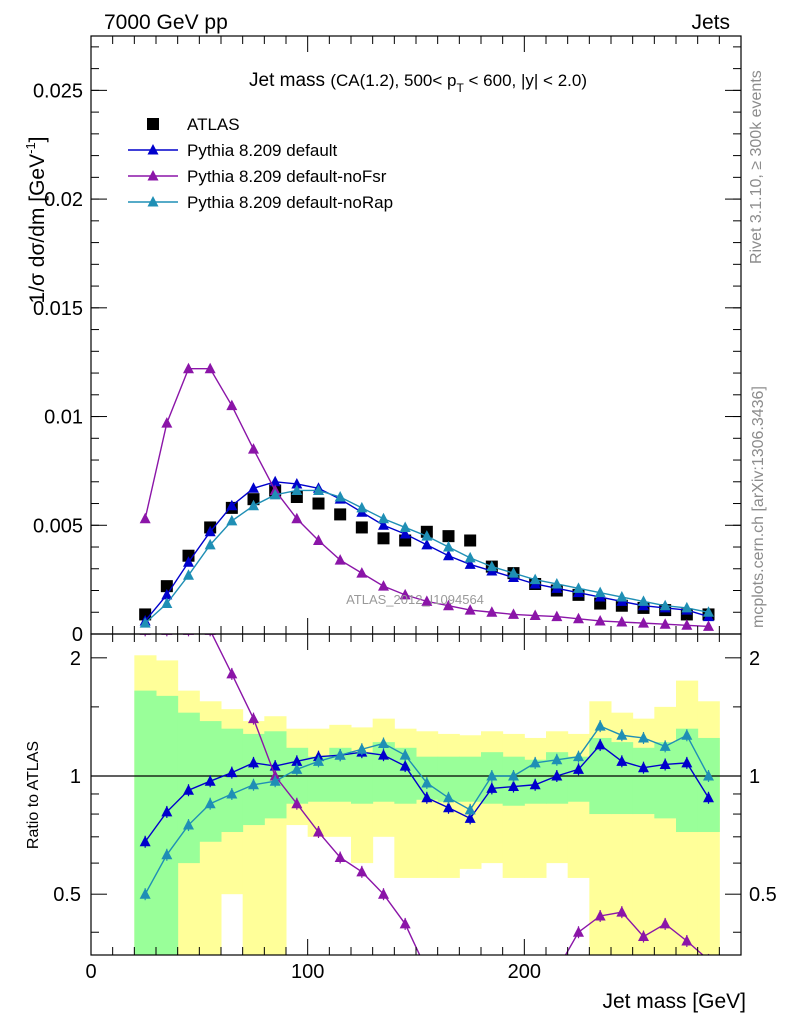 This screenshot has width=786, height=1024. I want to click on ratio-ytick-label: 1, so click(75, 777).